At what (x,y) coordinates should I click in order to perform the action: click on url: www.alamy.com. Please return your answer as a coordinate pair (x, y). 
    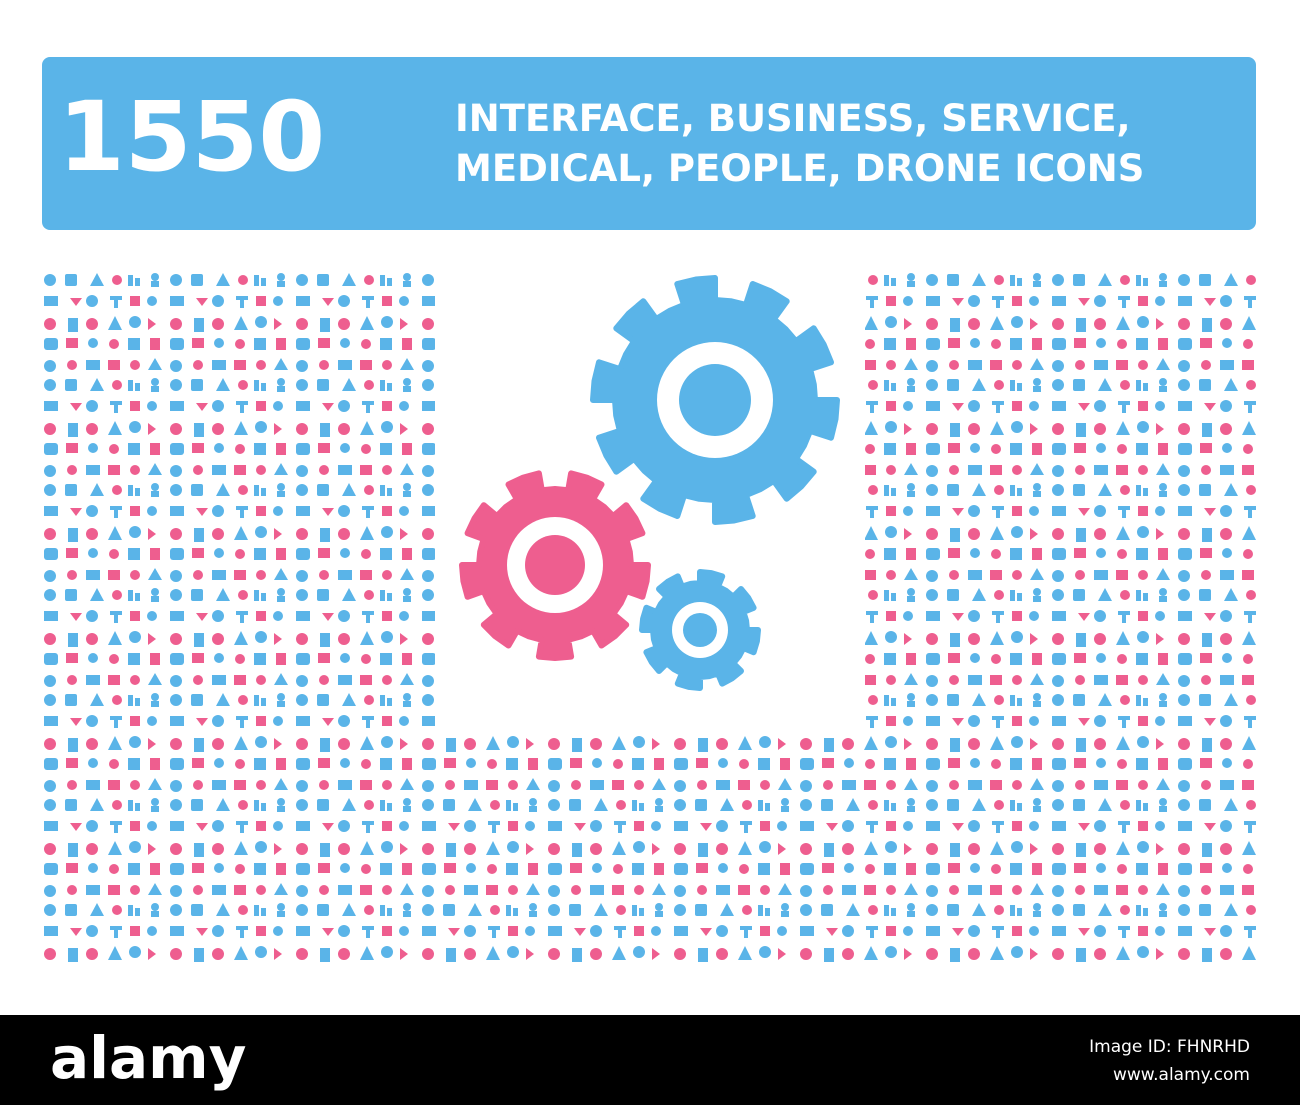
    Looking at the image, I should click on (1181, 1075).